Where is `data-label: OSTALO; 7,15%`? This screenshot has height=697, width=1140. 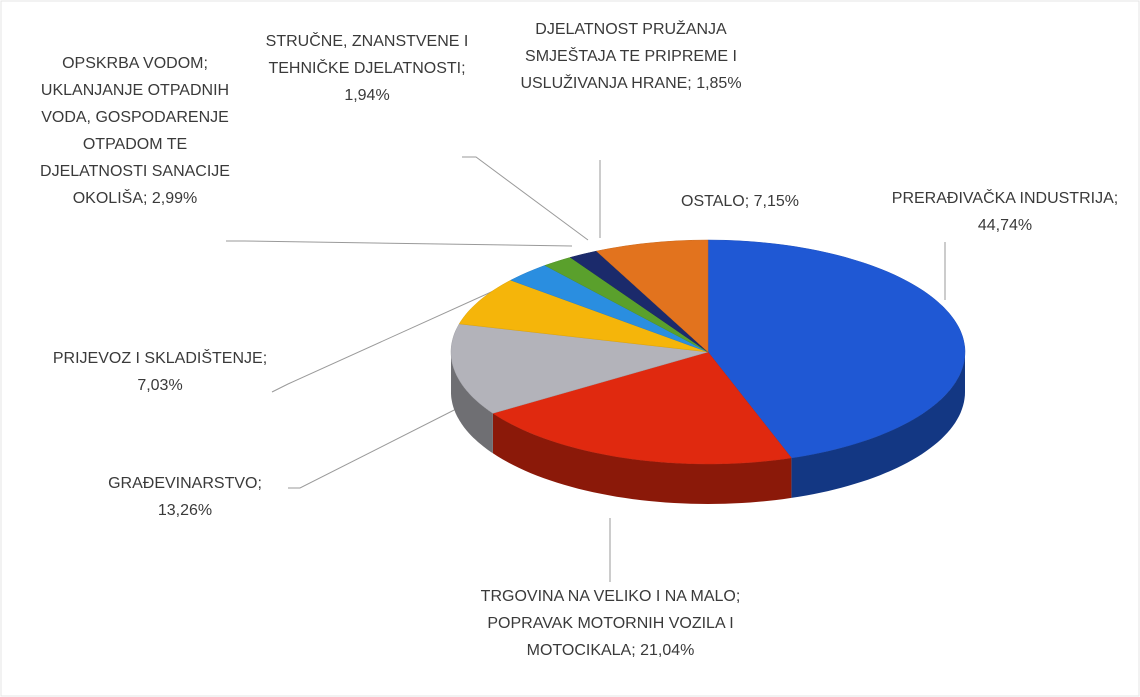
data-label: OSTALO; 7,15% is located at coordinates (740, 201).